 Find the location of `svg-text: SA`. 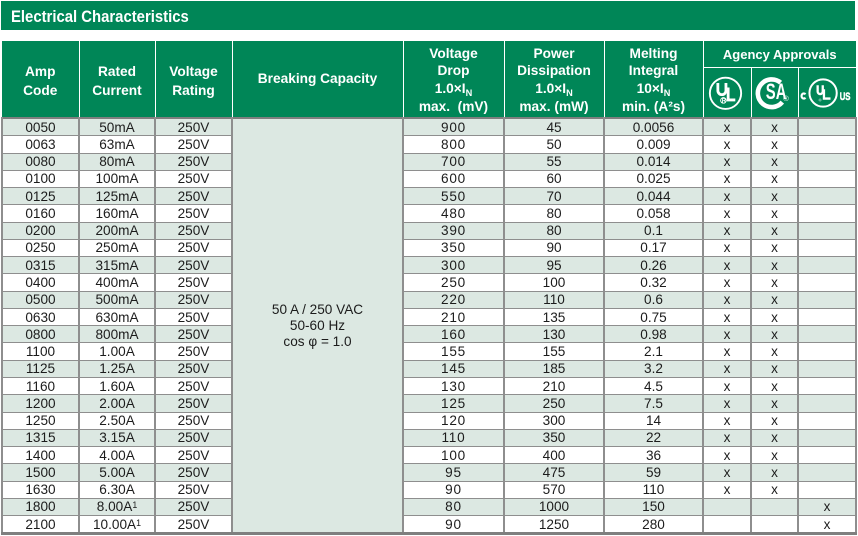

svg-text: SA is located at coordinates (776, 92).